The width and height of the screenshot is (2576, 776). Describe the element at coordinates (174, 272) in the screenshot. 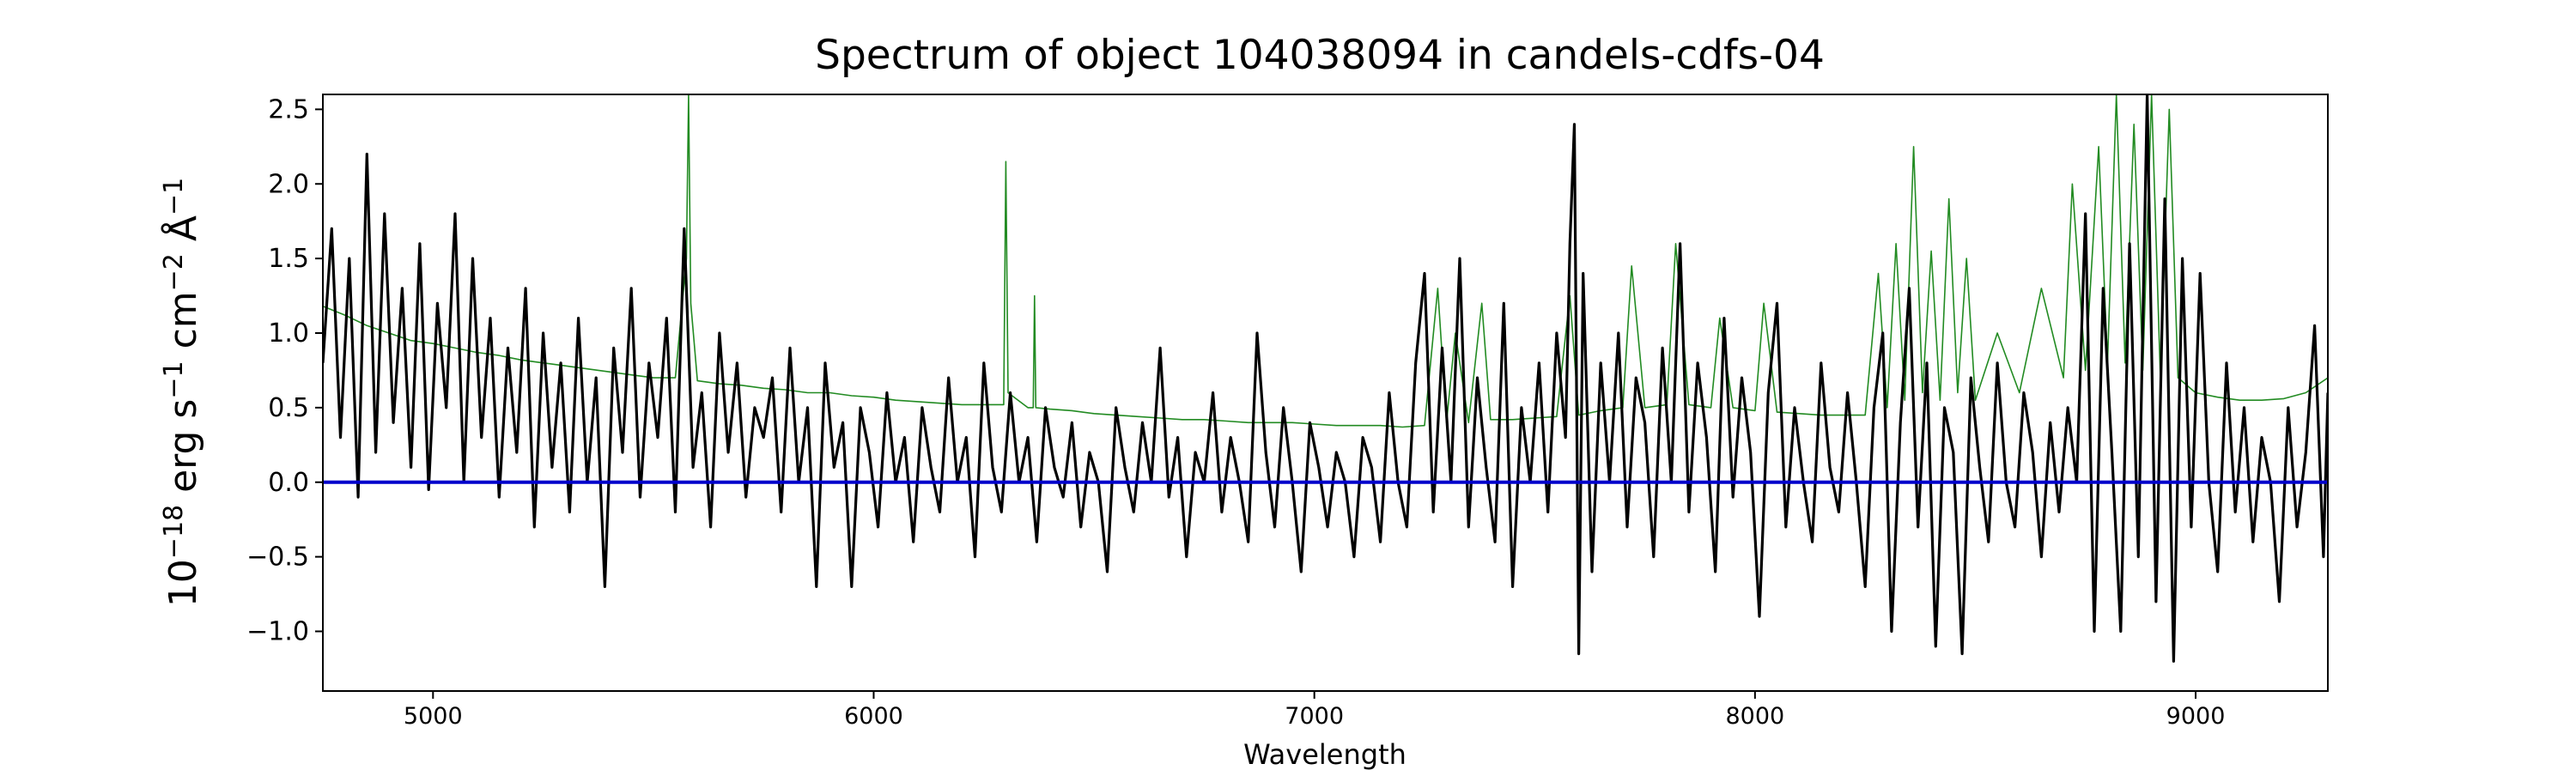

I see `y-axis-label-exponent: −2` at that location.